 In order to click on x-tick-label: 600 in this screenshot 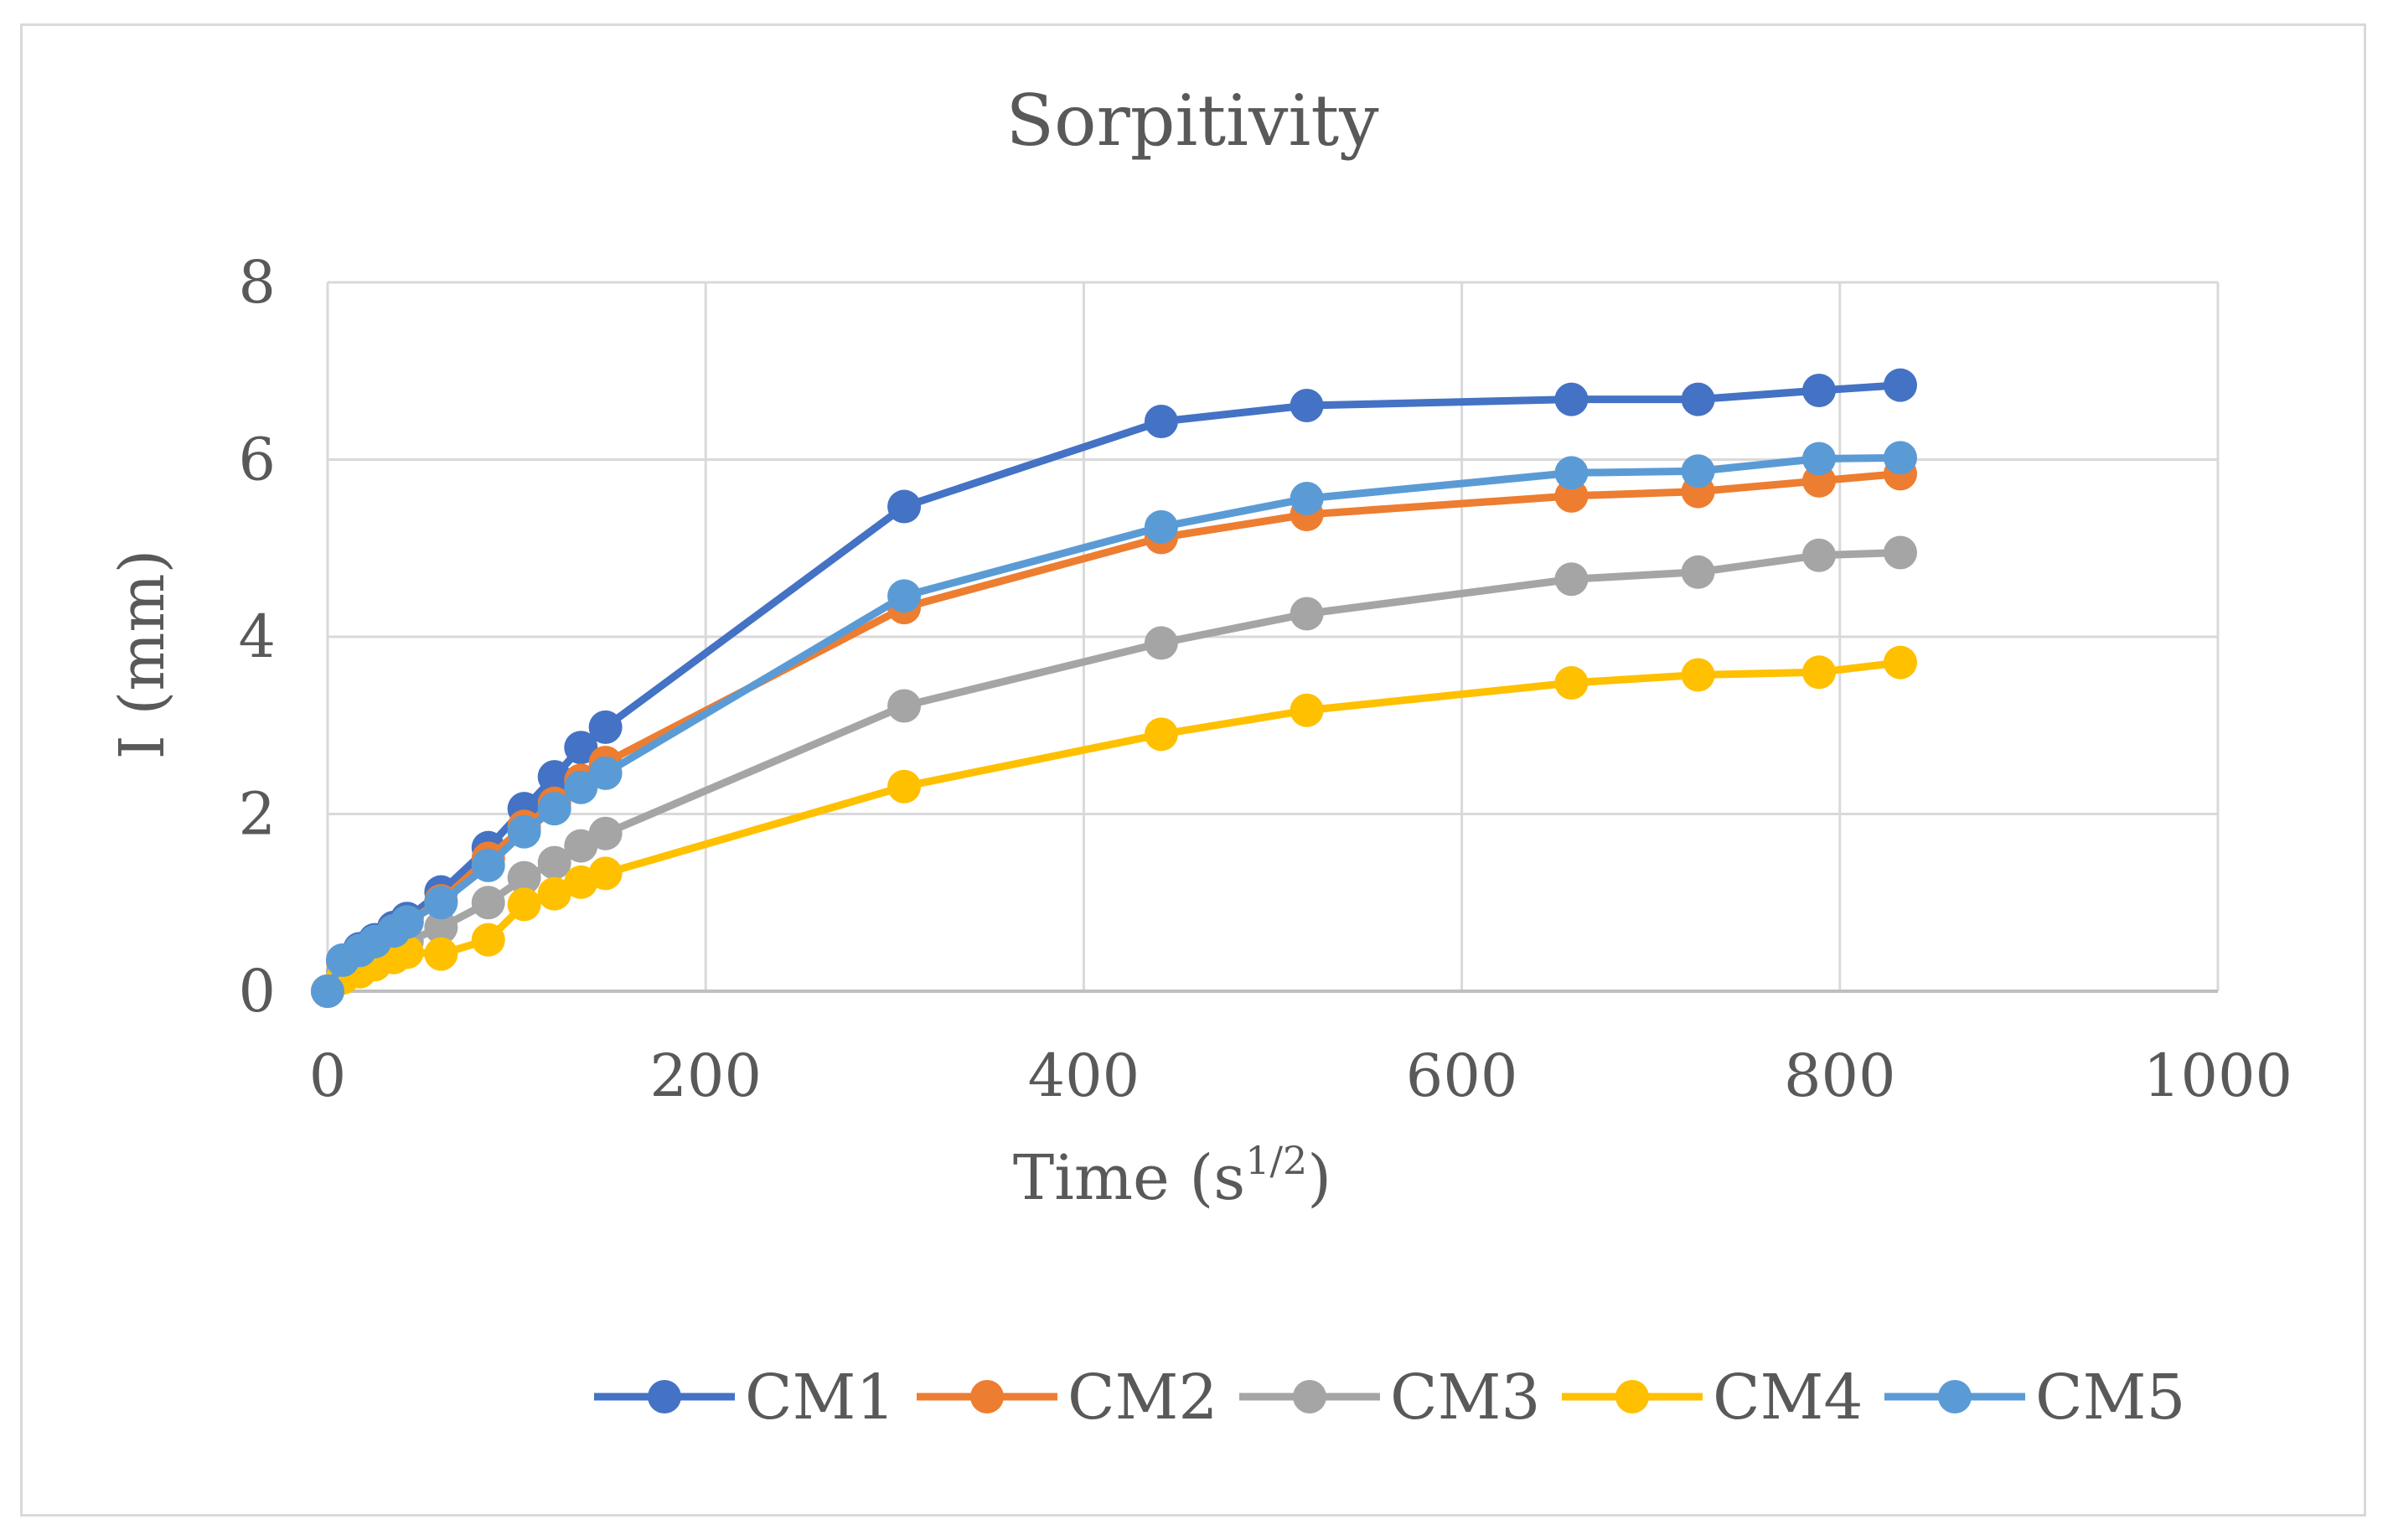, I will do `click(1462, 1075)`.